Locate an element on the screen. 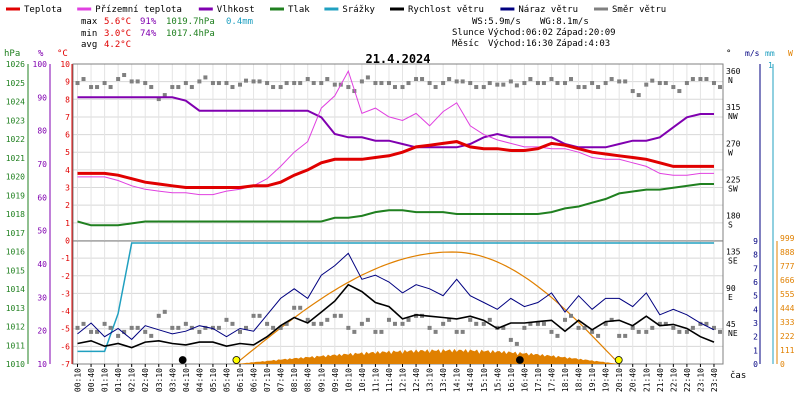  x-tick-label: 04:40 is located at coordinates (199, 380).